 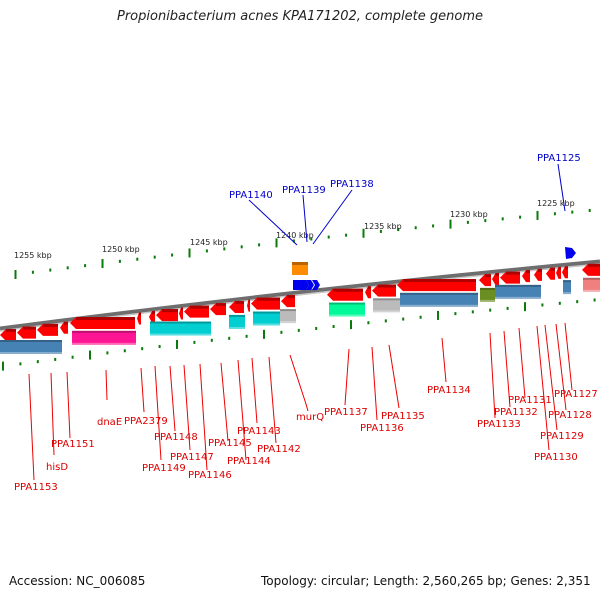 I want to click on gene-ppa1140, so click(x=301, y=285).